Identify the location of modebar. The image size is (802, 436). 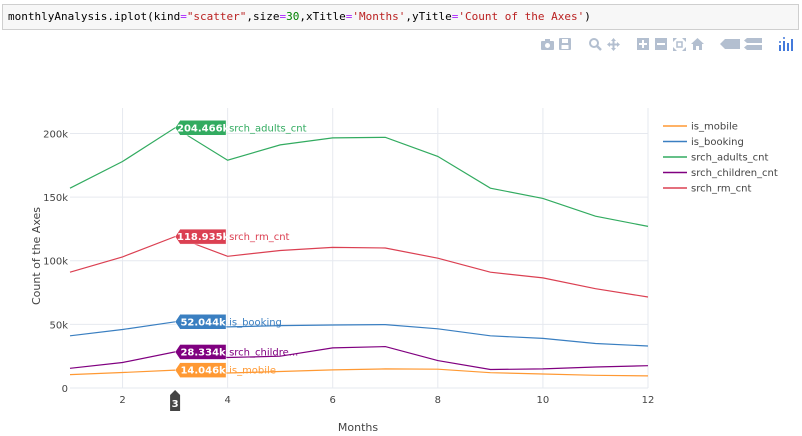
(668, 44).